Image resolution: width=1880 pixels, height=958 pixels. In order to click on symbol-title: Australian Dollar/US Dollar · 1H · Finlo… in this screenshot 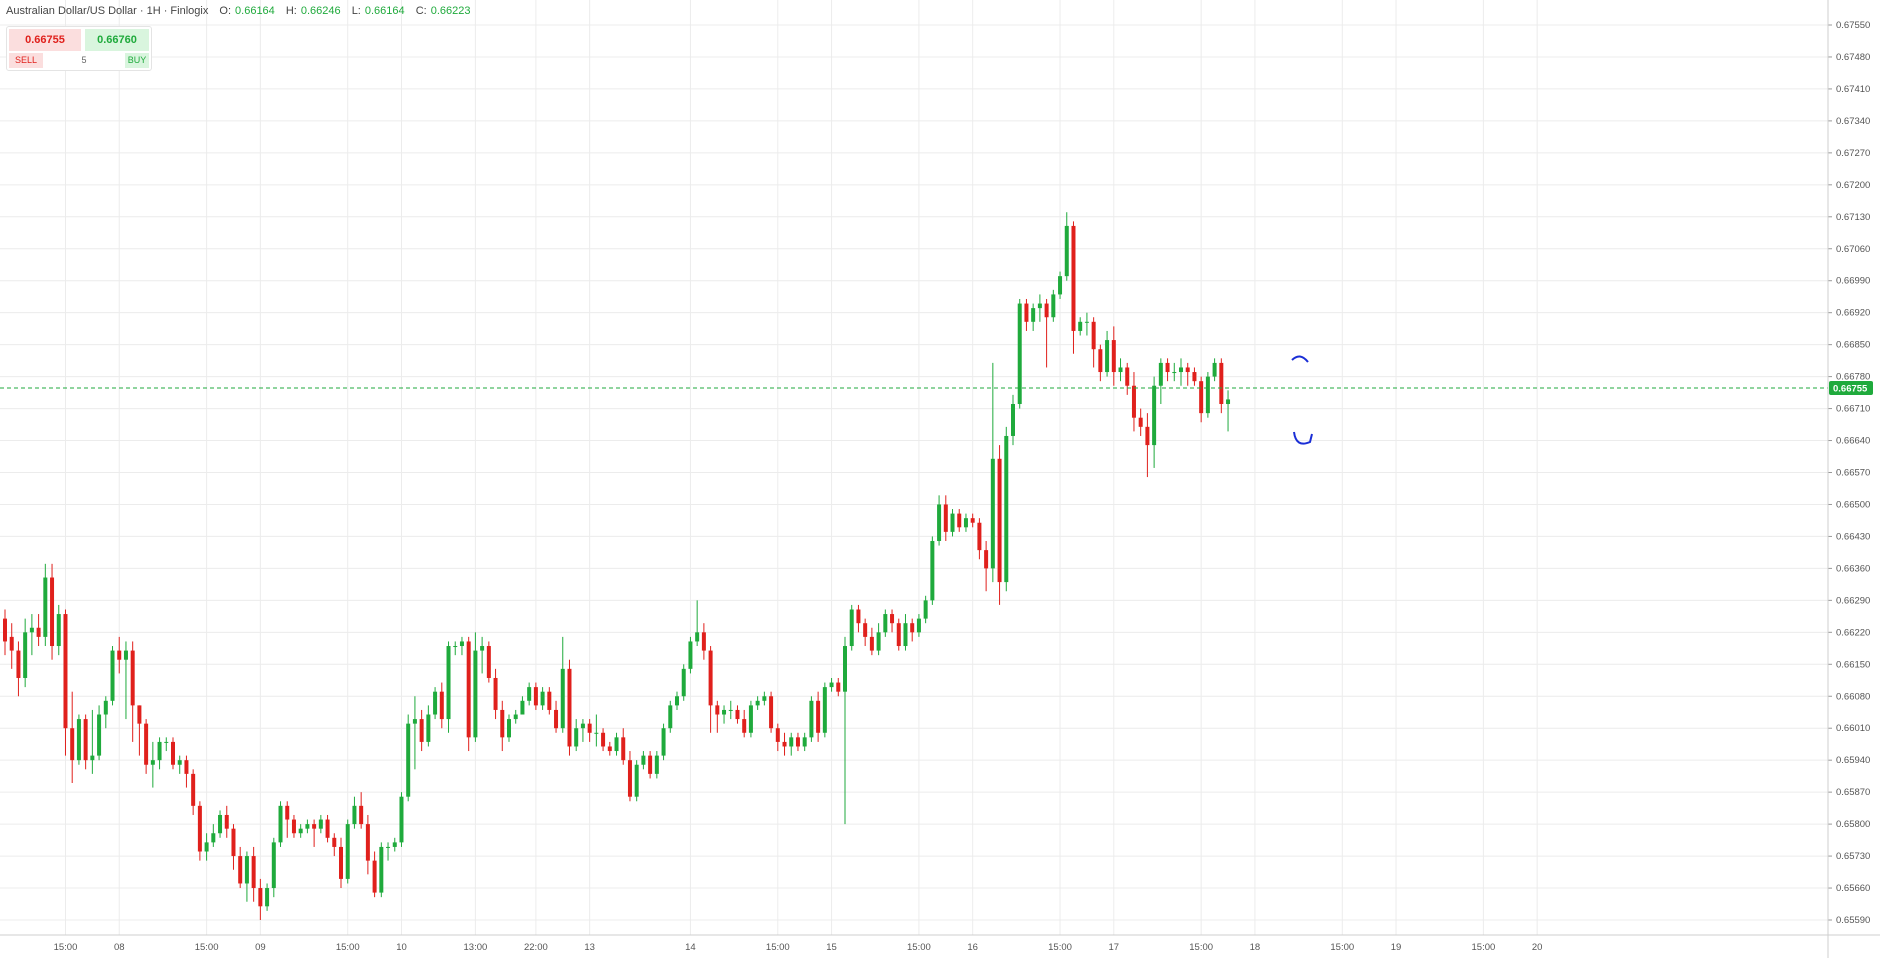, I will do `click(107, 11)`.